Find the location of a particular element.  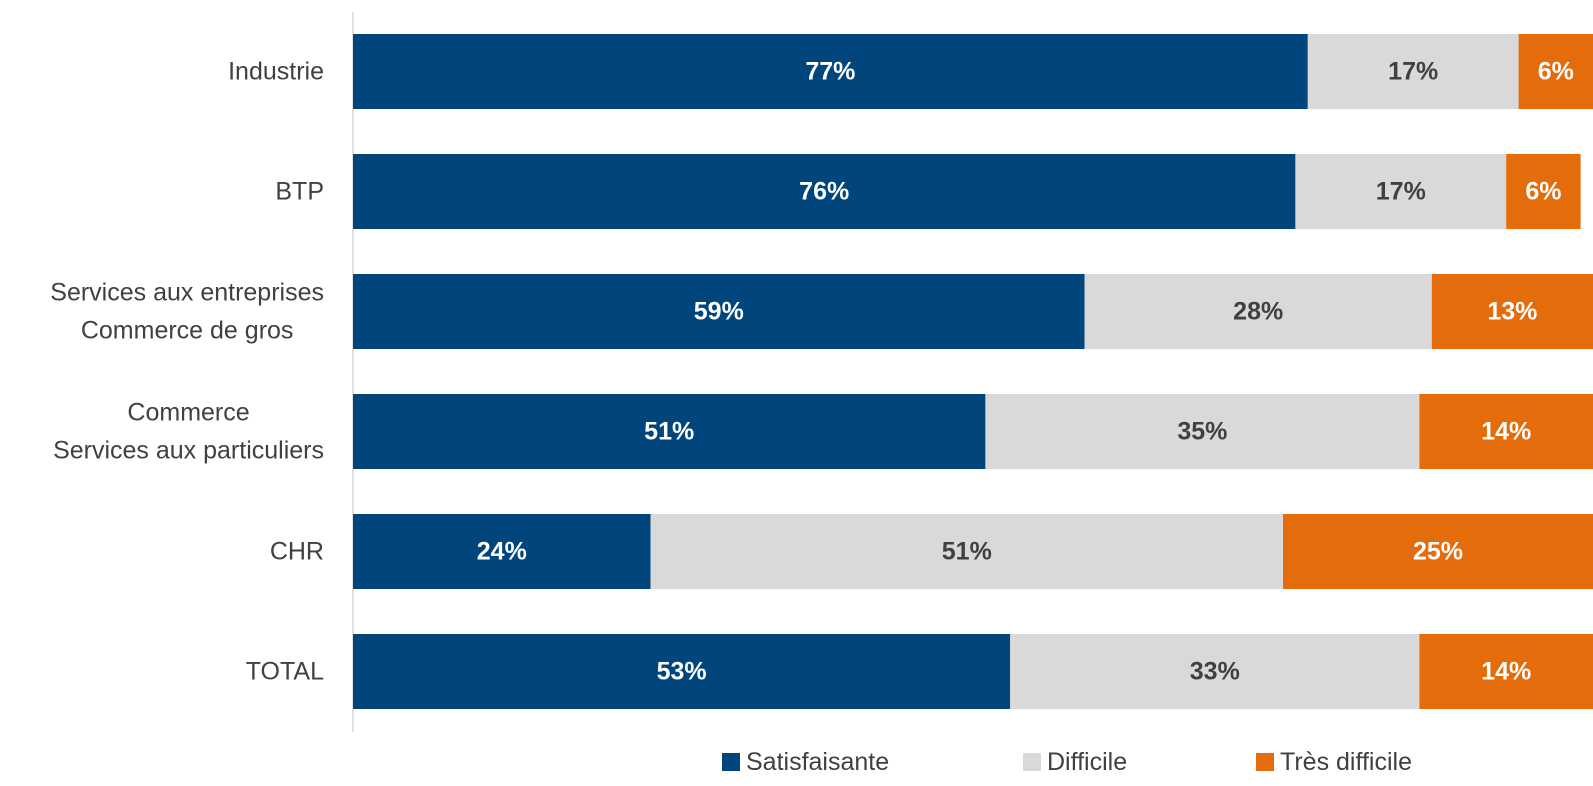

data-label-difficile-commerce-services-aux-particuliers: 35% is located at coordinates (1202, 432).